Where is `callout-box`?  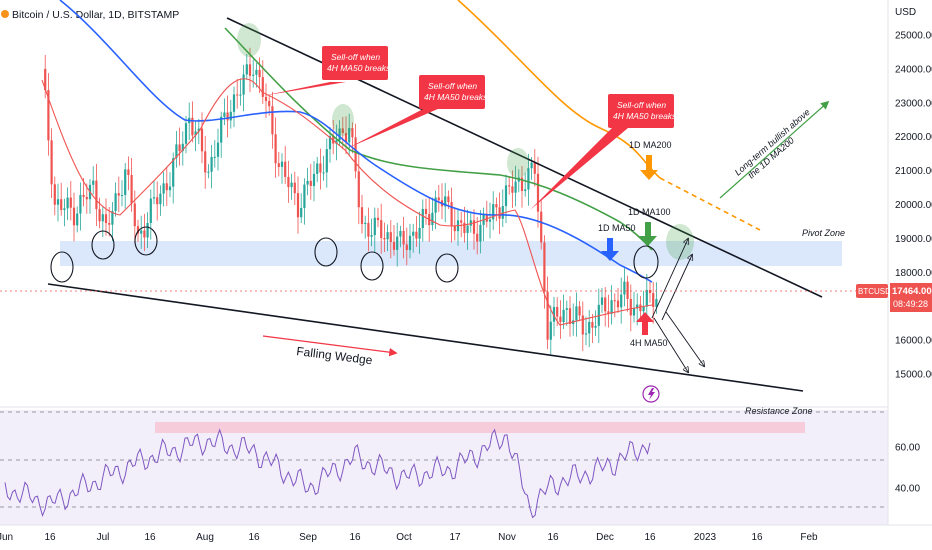 callout-box is located at coordinates (452, 92).